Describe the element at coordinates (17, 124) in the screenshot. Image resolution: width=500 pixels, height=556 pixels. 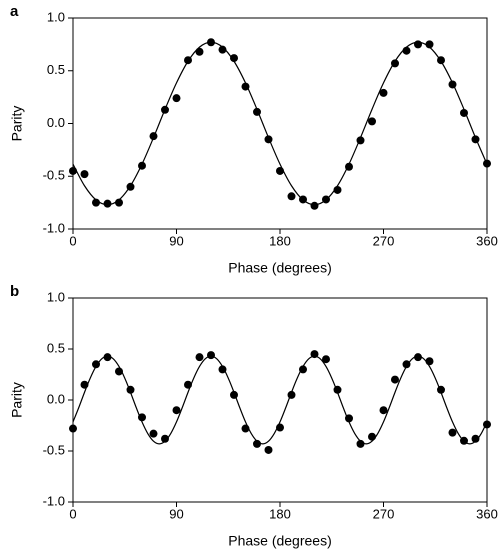
I see `y-axis-label: Parity` at that location.